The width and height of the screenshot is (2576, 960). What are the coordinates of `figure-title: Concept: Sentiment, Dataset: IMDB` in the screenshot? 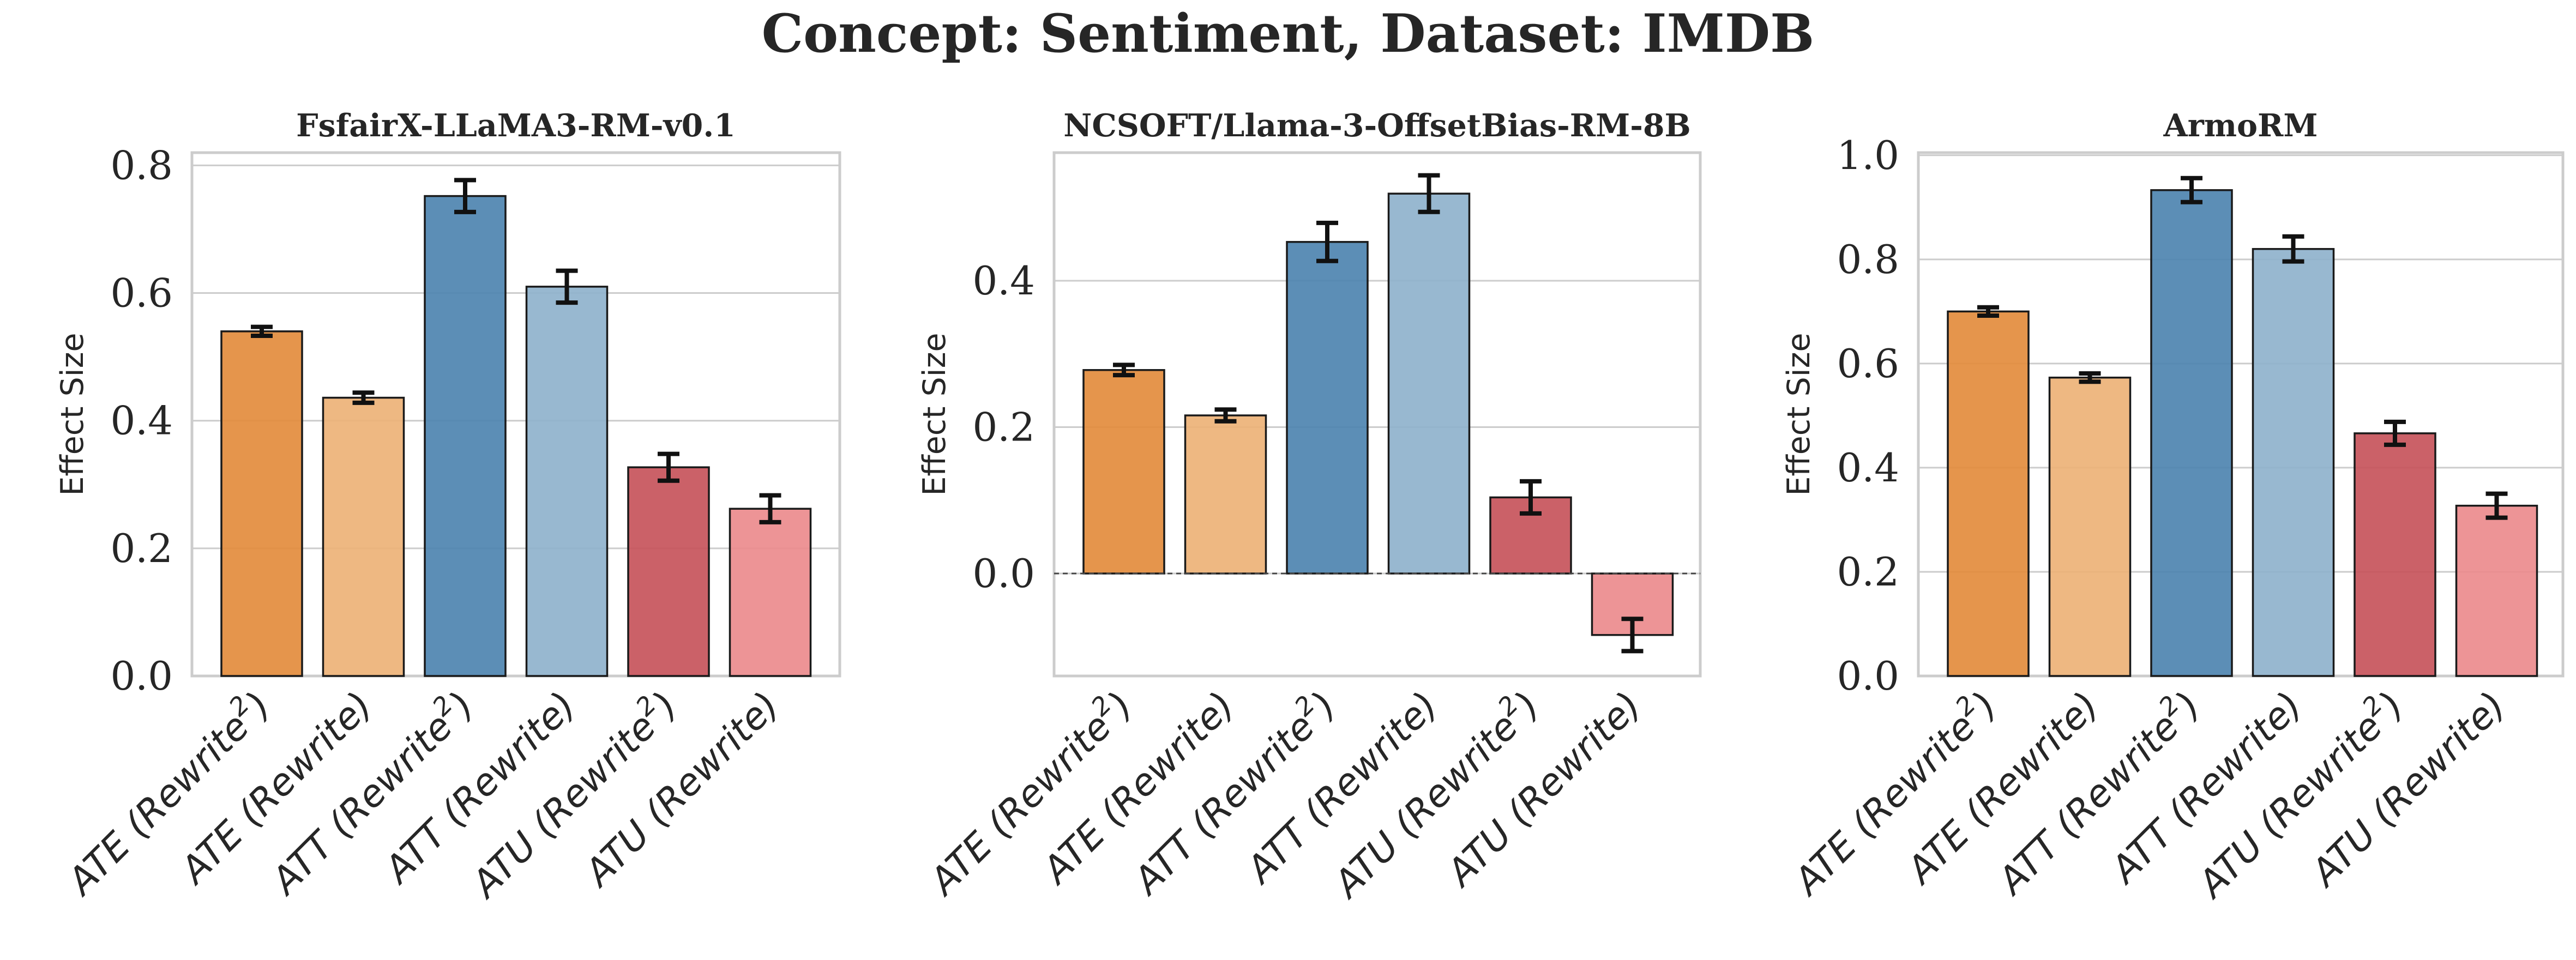 It's located at (1288, 33).